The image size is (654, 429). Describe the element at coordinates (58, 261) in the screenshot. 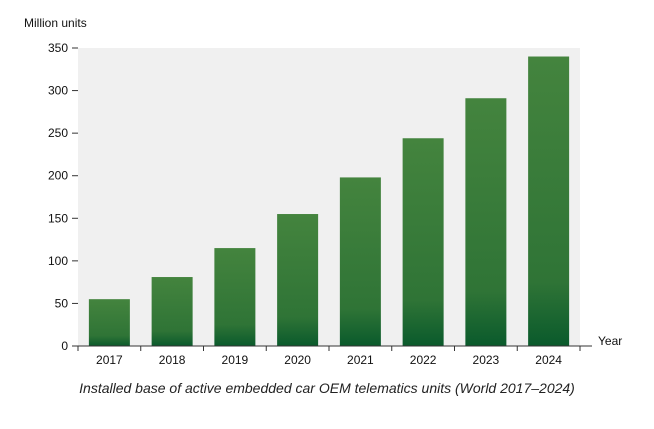

I see `y-tick-label: 100` at that location.